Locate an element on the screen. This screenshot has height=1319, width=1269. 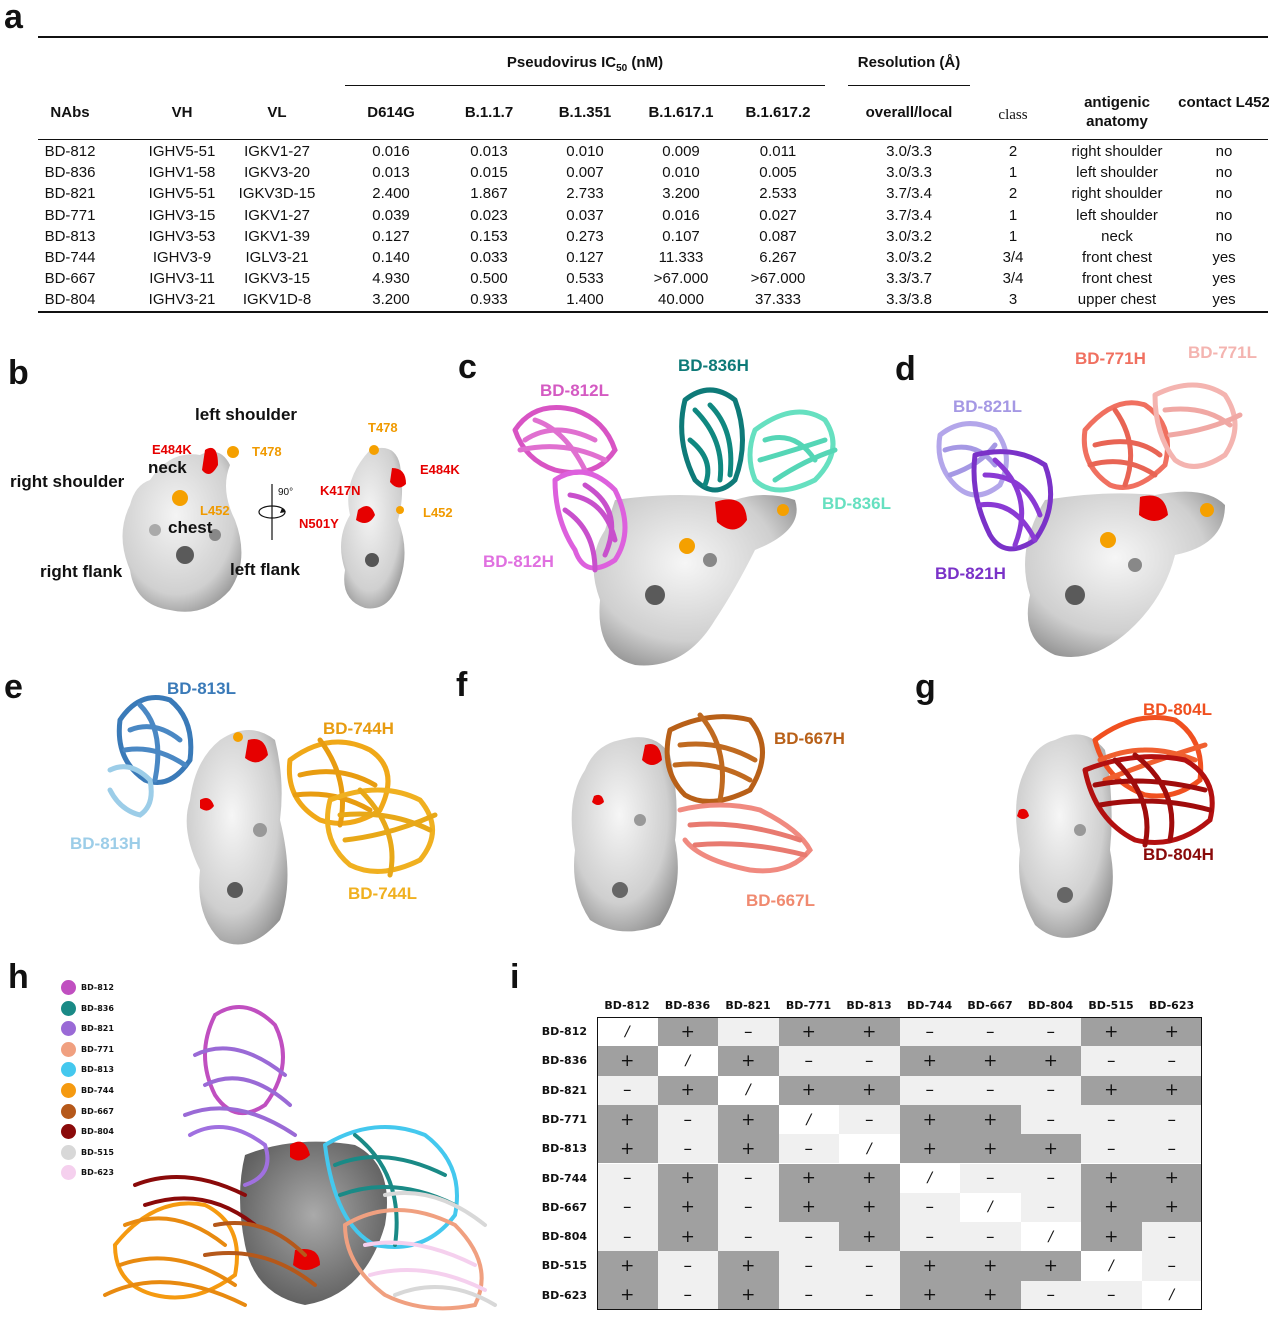
table-cell: IGKV3-15 is located at coordinates (277, 279).